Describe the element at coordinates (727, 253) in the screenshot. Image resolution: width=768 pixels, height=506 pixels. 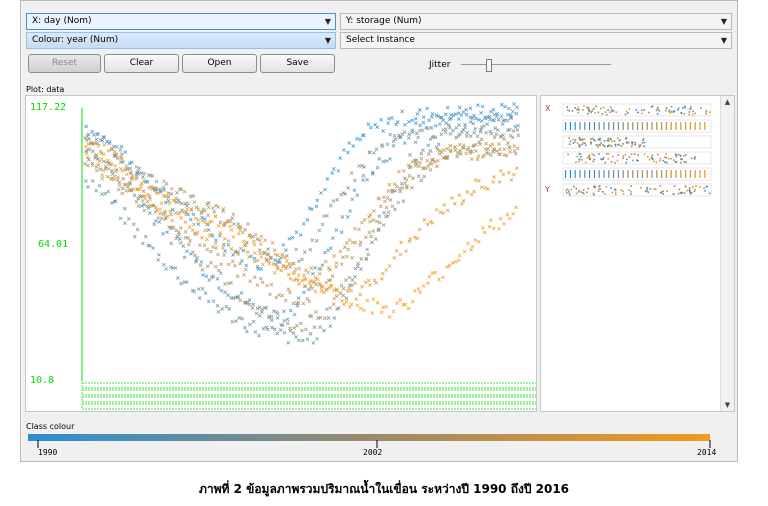
I see `panel-scrollbar: ▲ ▼` at that location.